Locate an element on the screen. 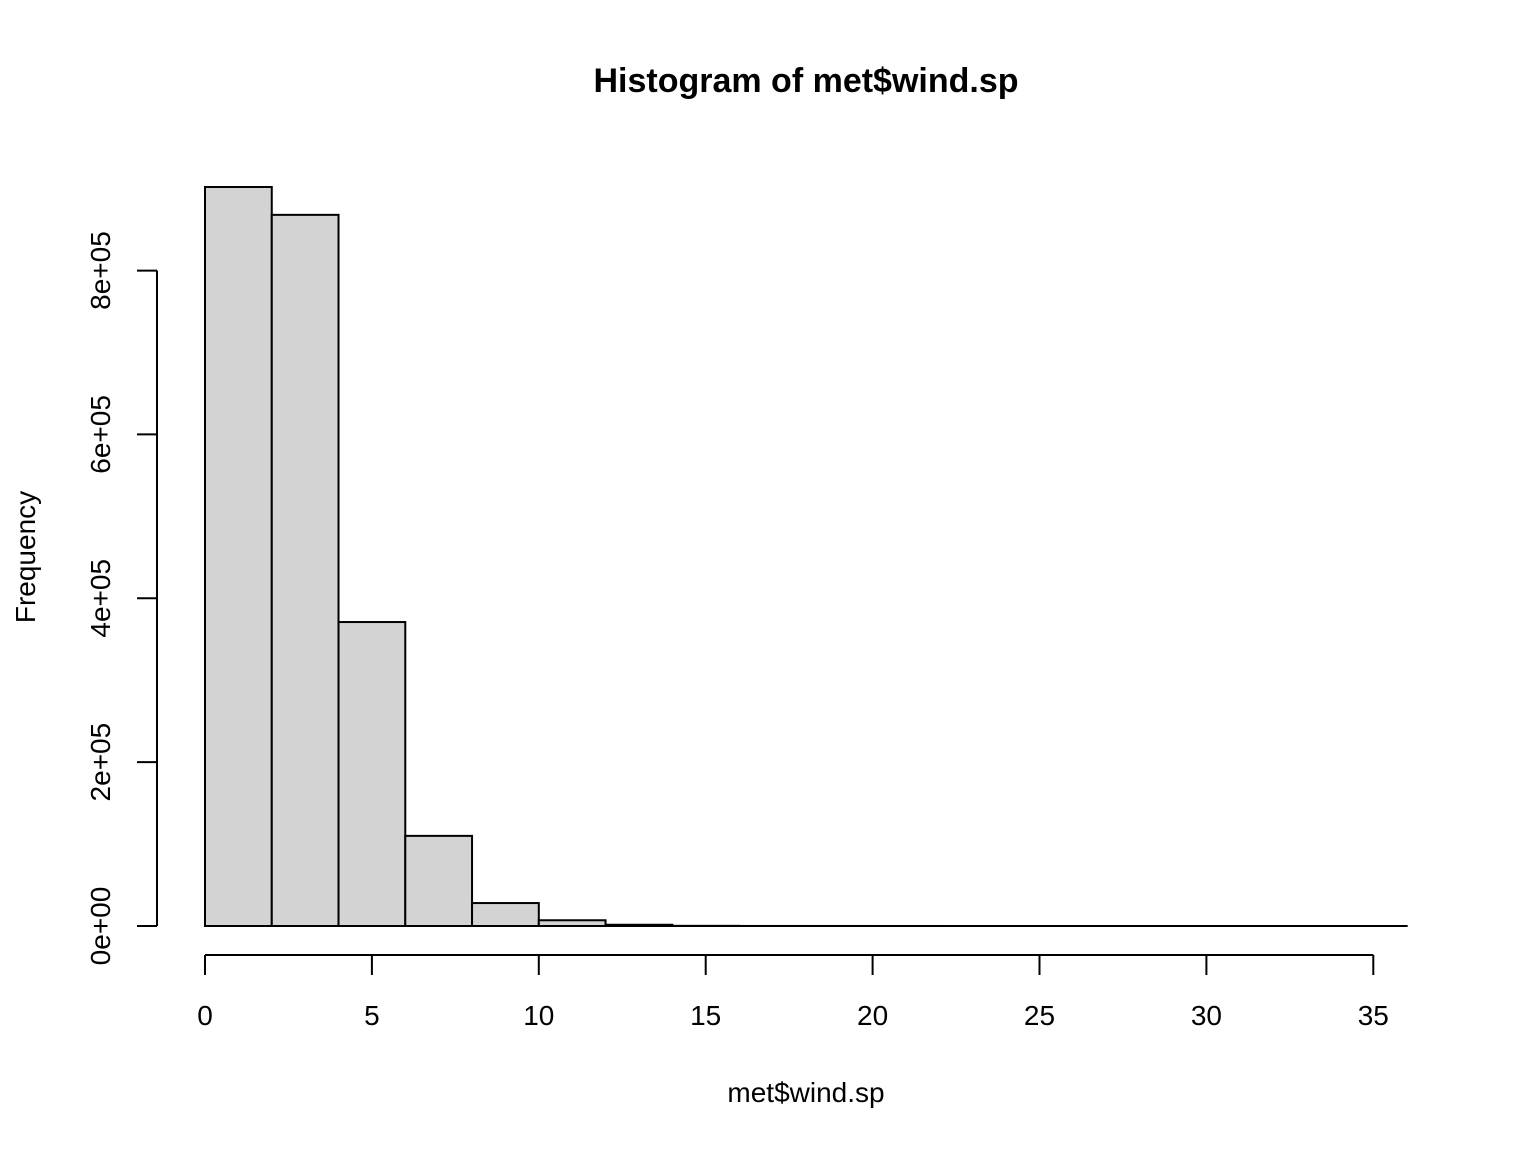 This screenshot has height=1152, width=1536. y-tick-label-0: 0e+00 is located at coordinates (100, 926).